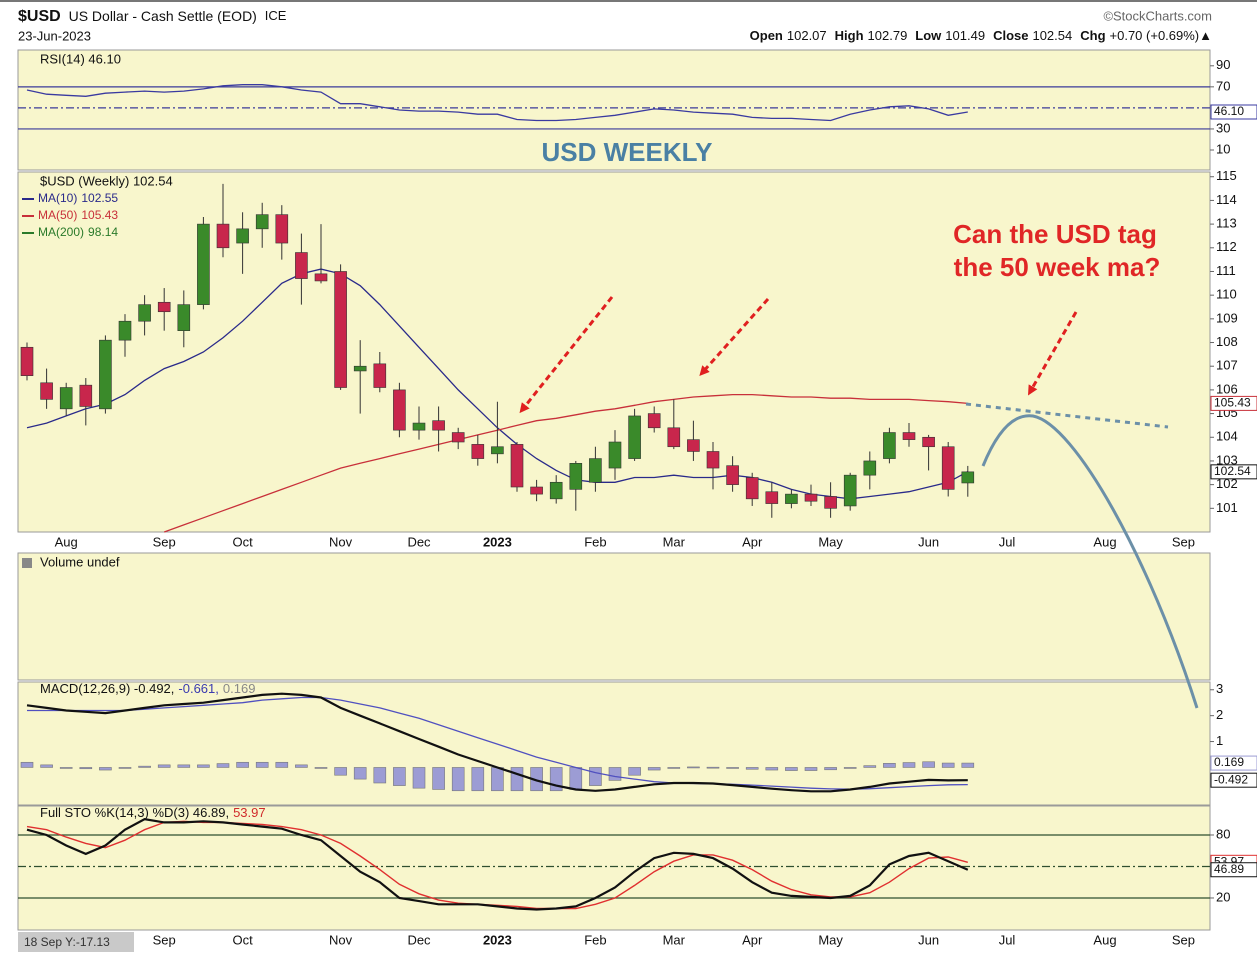  I want to click on y-tick-label: 1, so click(1219, 740).